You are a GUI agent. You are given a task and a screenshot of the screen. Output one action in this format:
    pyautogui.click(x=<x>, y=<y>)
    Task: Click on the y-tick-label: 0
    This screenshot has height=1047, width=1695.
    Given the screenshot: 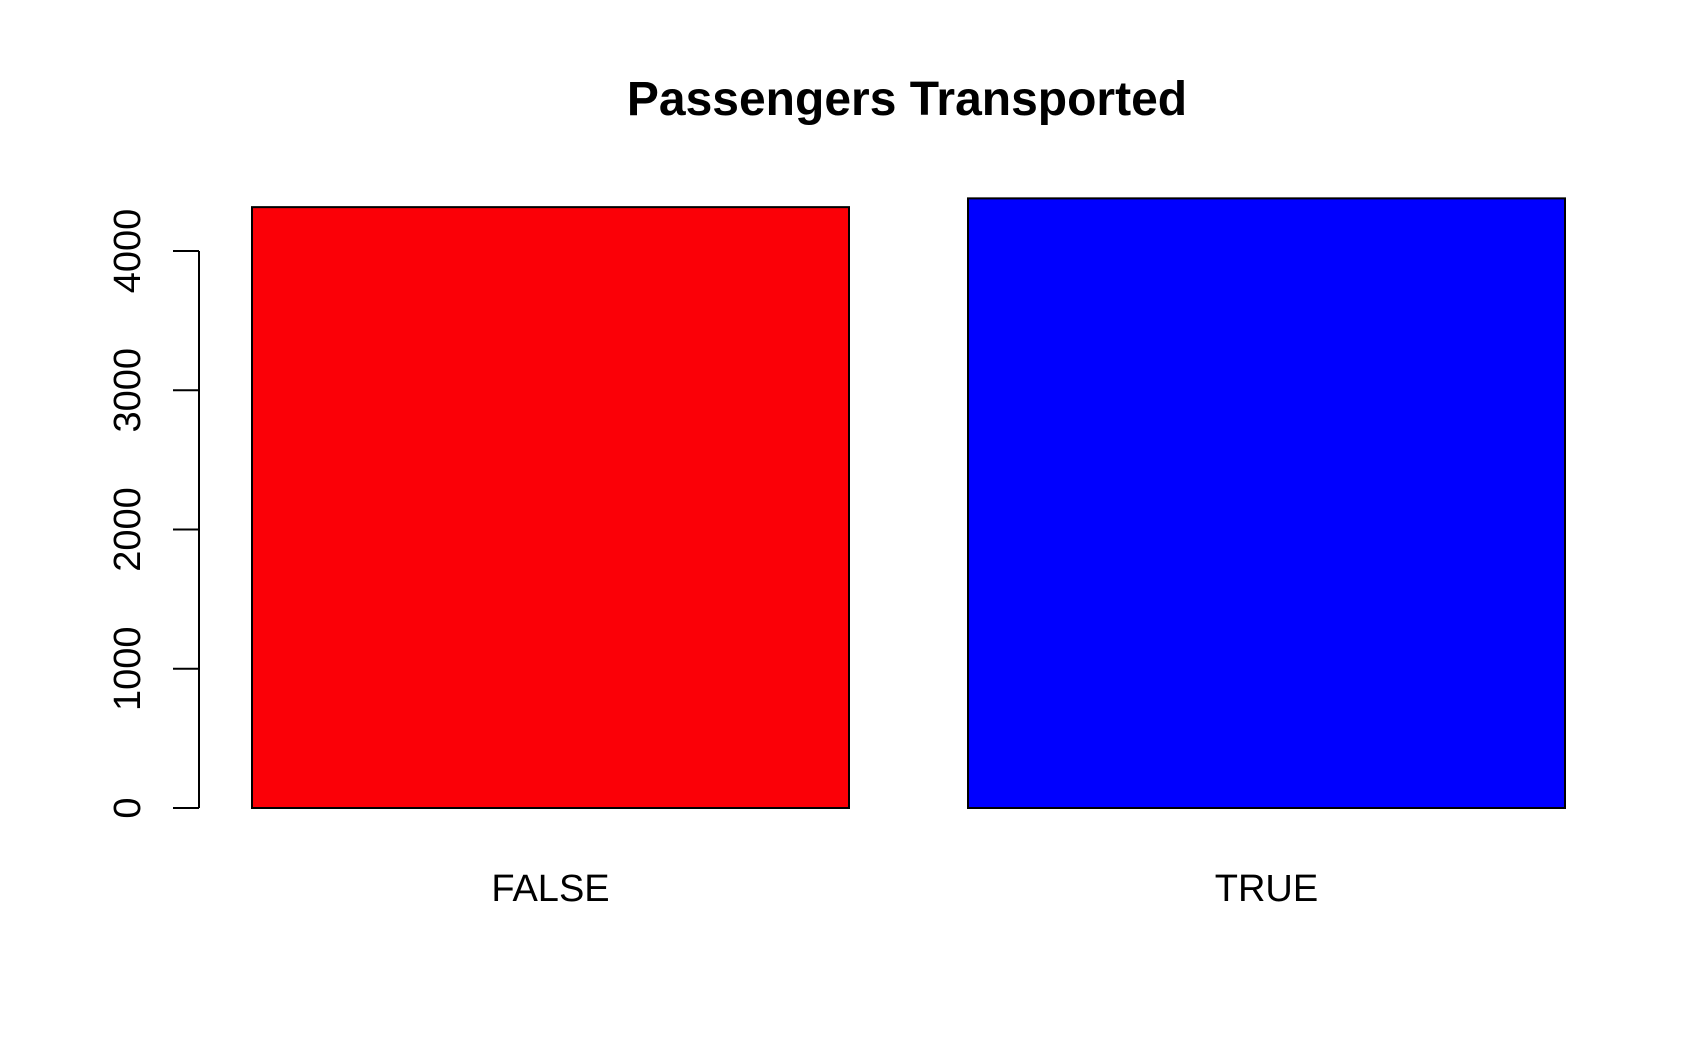 What is the action you would take?
    pyautogui.click(x=128, y=807)
    